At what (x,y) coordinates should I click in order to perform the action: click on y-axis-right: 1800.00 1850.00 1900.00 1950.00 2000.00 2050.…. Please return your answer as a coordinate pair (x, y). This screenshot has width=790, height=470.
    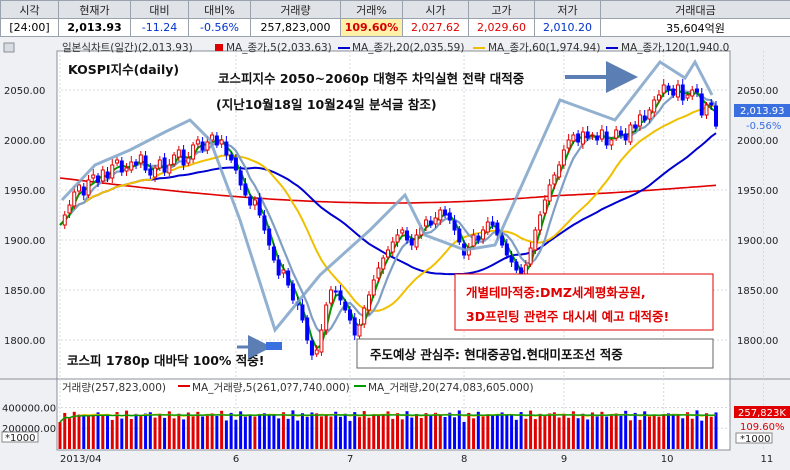
    Looking at the image, I should click on (757, 216).